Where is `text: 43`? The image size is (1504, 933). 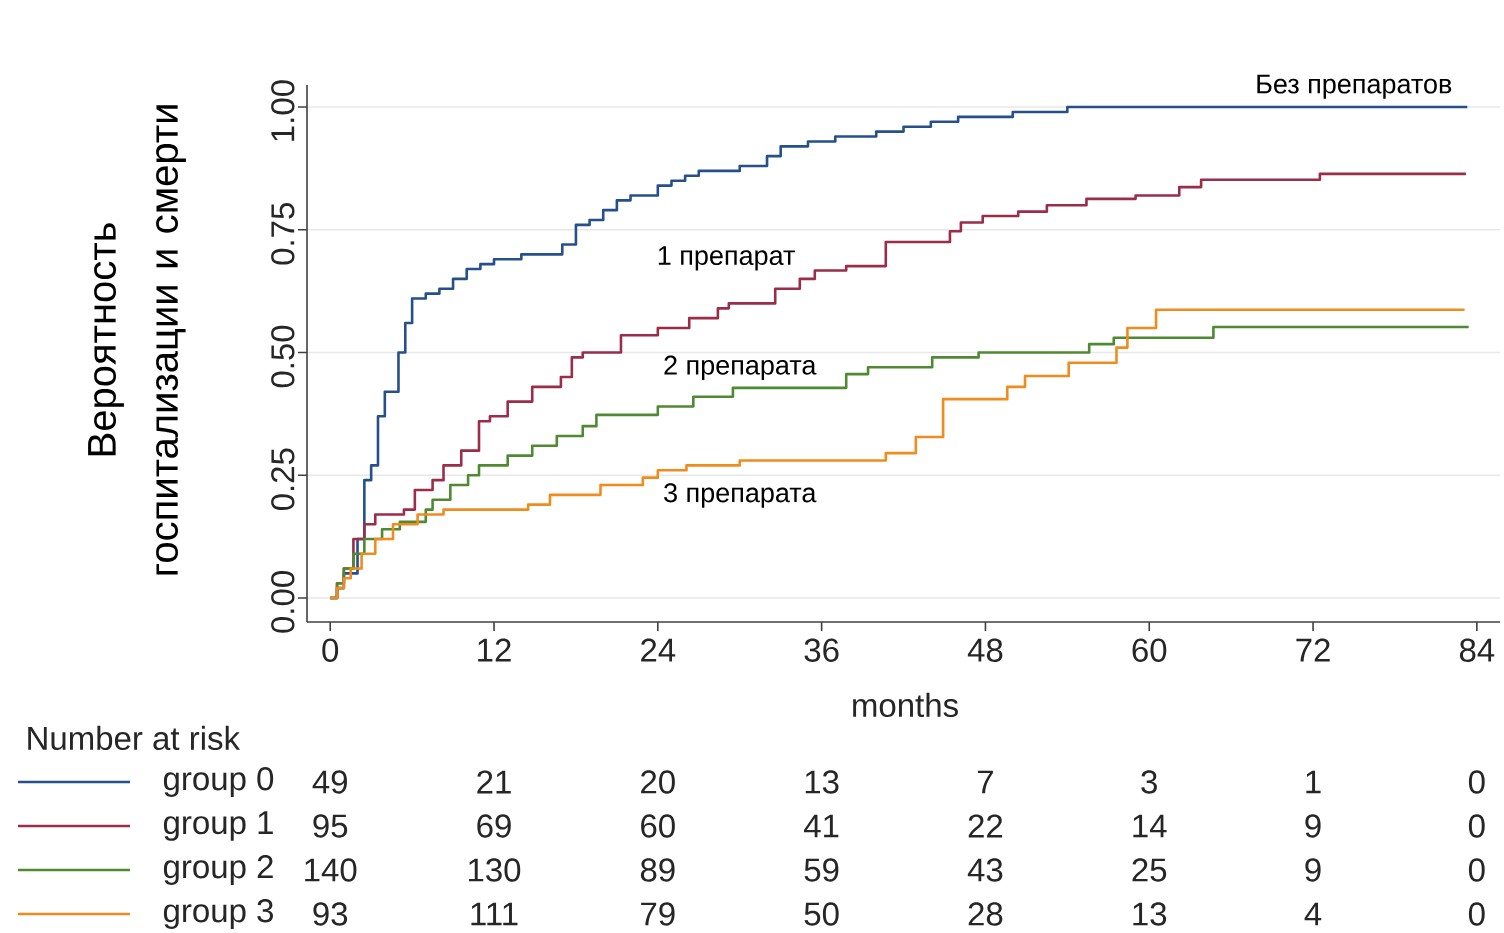 text: 43 is located at coordinates (985, 870).